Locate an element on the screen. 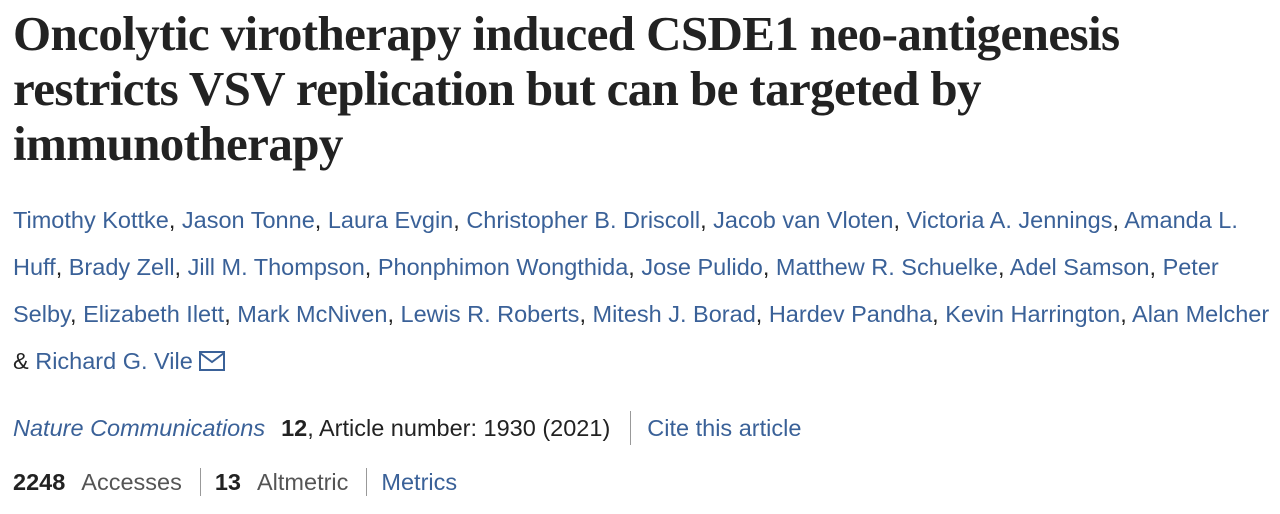 The height and width of the screenshot is (514, 1280). citation-details: , Article number: 1930 (2021) is located at coordinates (459, 428).